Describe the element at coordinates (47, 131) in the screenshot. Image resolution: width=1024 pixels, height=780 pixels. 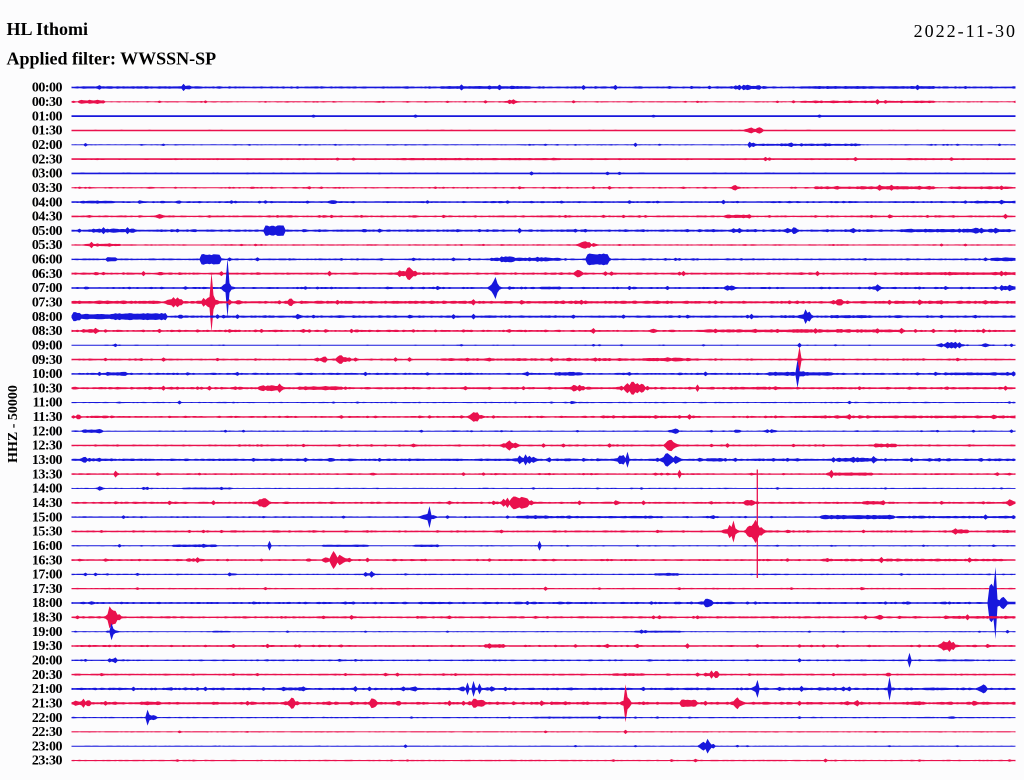
I see `svg-text: 01:30` at that location.